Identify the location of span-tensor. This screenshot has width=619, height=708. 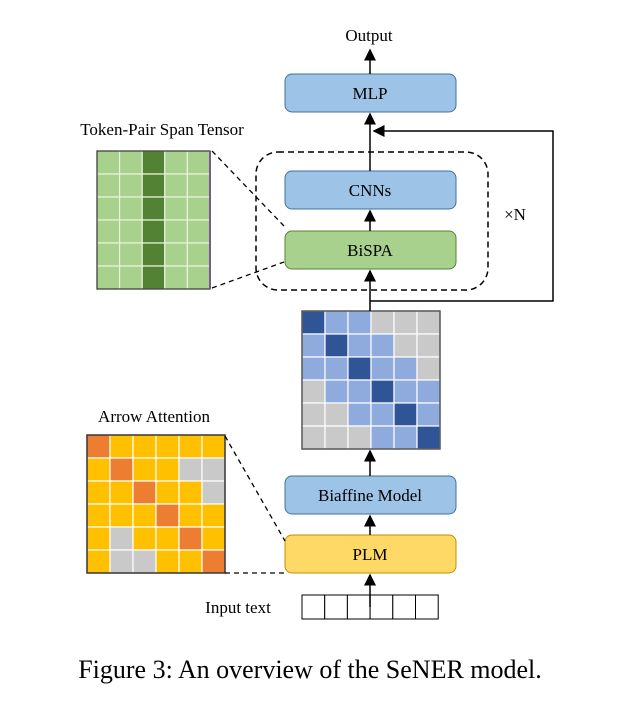
(153, 220).